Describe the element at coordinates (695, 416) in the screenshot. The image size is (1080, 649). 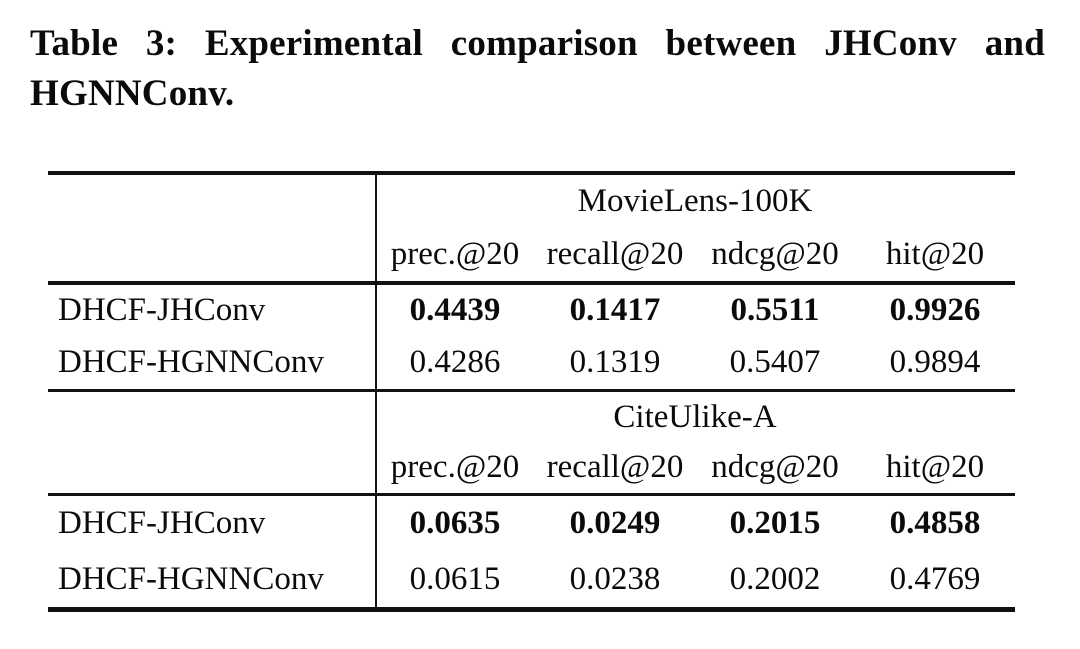
I see `dataset-header-citeulike: CiteUlike-A` at that location.